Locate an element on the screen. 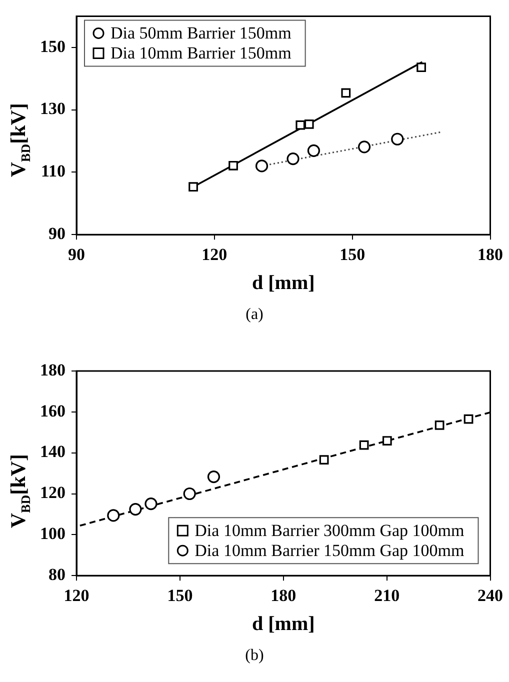  text: (a) is located at coordinates (254, 315).